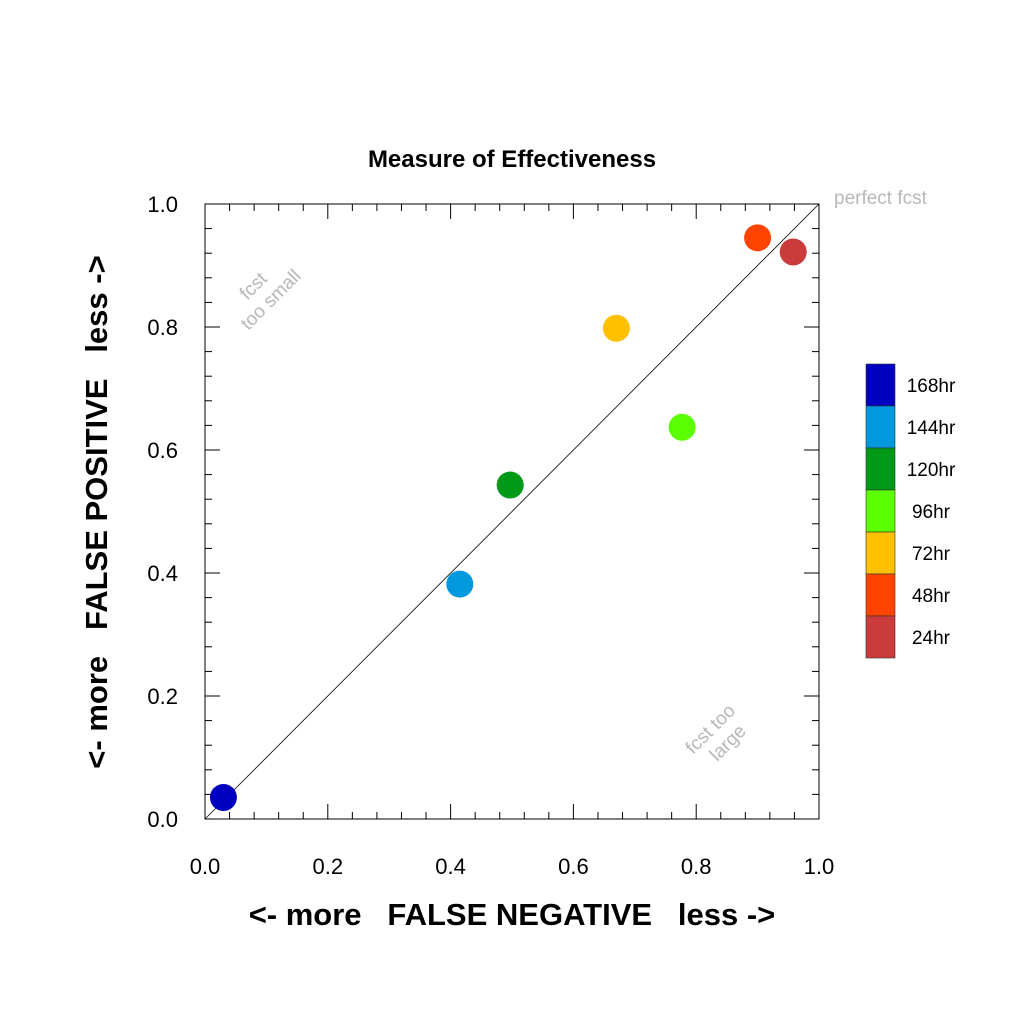 This screenshot has width=1024, height=1024. What do you see at coordinates (223, 797) in the screenshot?
I see `point-168hr` at bounding box center [223, 797].